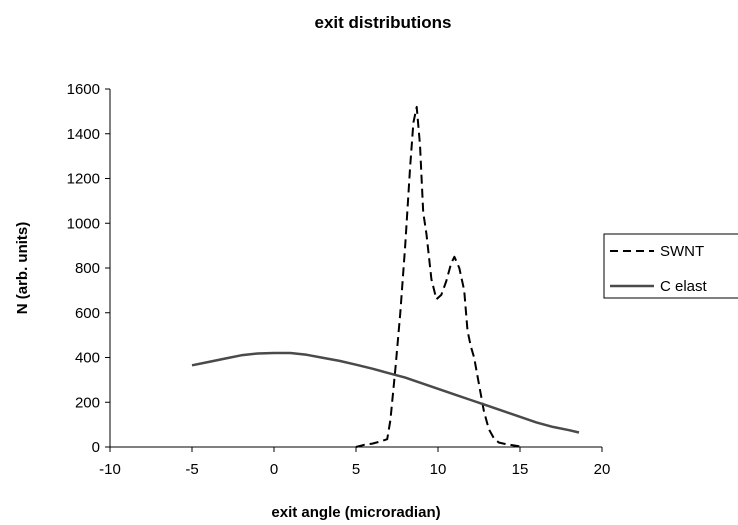  What do you see at coordinates (356, 469) in the screenshot?
I see `x-tick-label: 5` at bounding box center [356, 469].